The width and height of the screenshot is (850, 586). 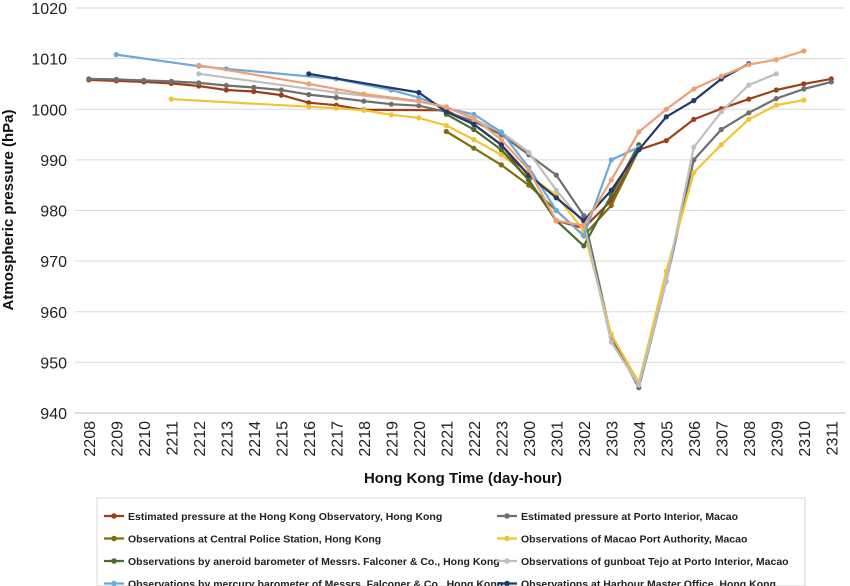 I want to click on x-tick-label: 2222, so click(x=475, y=439).